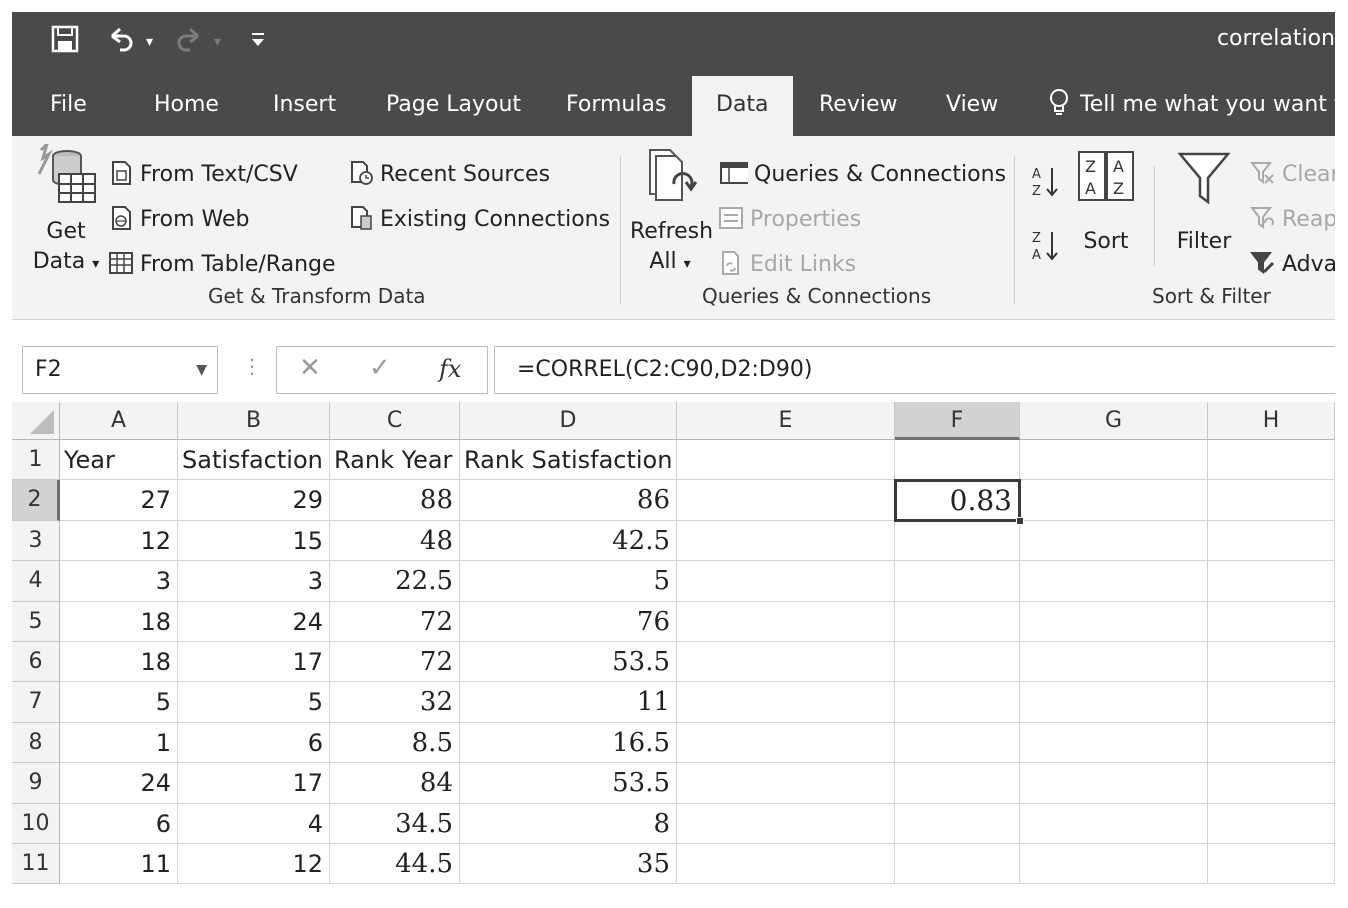 This screenshot has width=1348, height=908. What do you see at coordinates (1114, 743) in the screenshot?
I see `cell-g8` at bounding box center [1114, 743].